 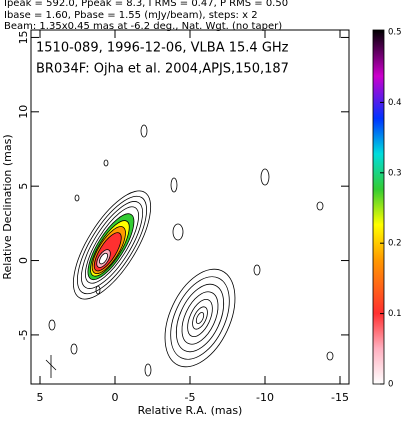 What do you see at coordinates (395, 173) in the screenshot?
I see `colorbar-tick-label: 0.3` at bounding box center [395, 173].